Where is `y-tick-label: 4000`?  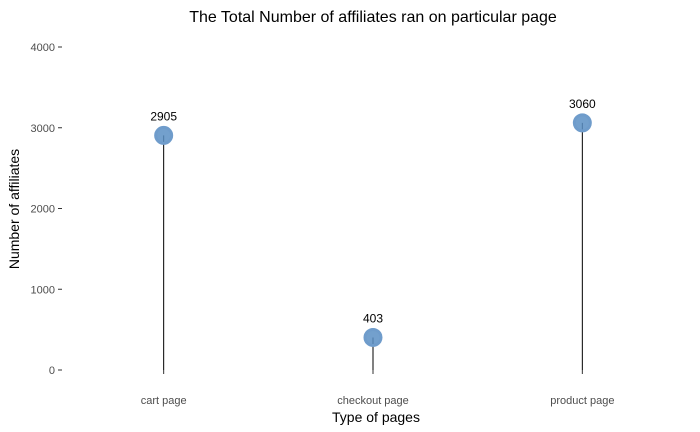 y-tick-label: 4000 is located at coordinates (43, 48).